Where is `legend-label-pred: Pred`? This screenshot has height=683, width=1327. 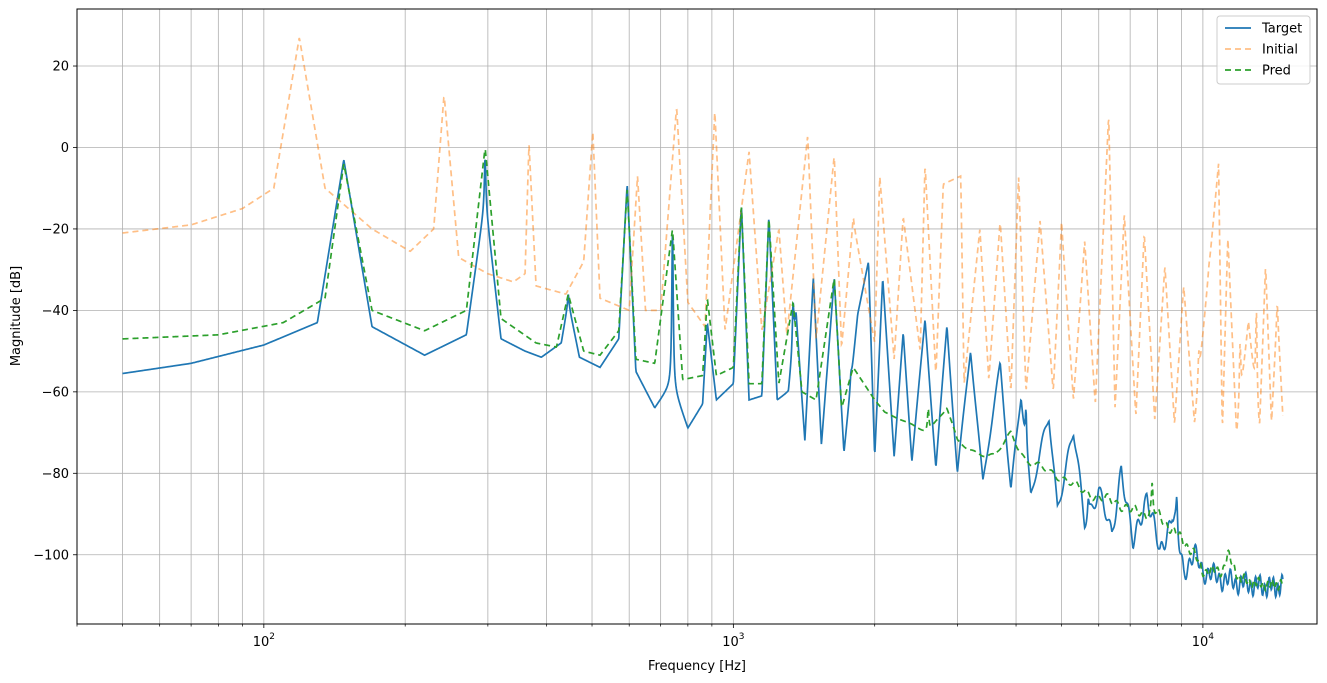 legend-label-pred: Pred is located at coordinates (1276, 71).